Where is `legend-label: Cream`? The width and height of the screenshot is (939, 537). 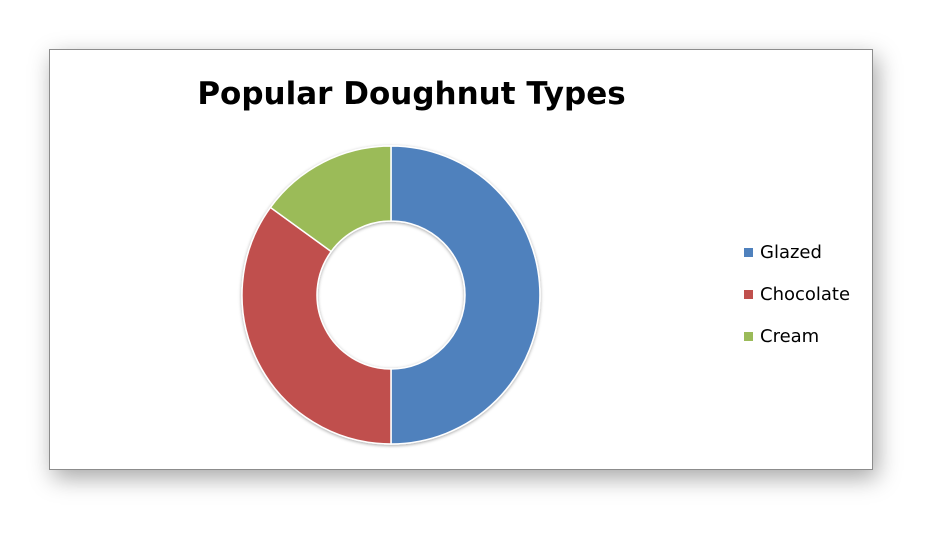
legend-label: Cream is located at coordinates (790, 336).